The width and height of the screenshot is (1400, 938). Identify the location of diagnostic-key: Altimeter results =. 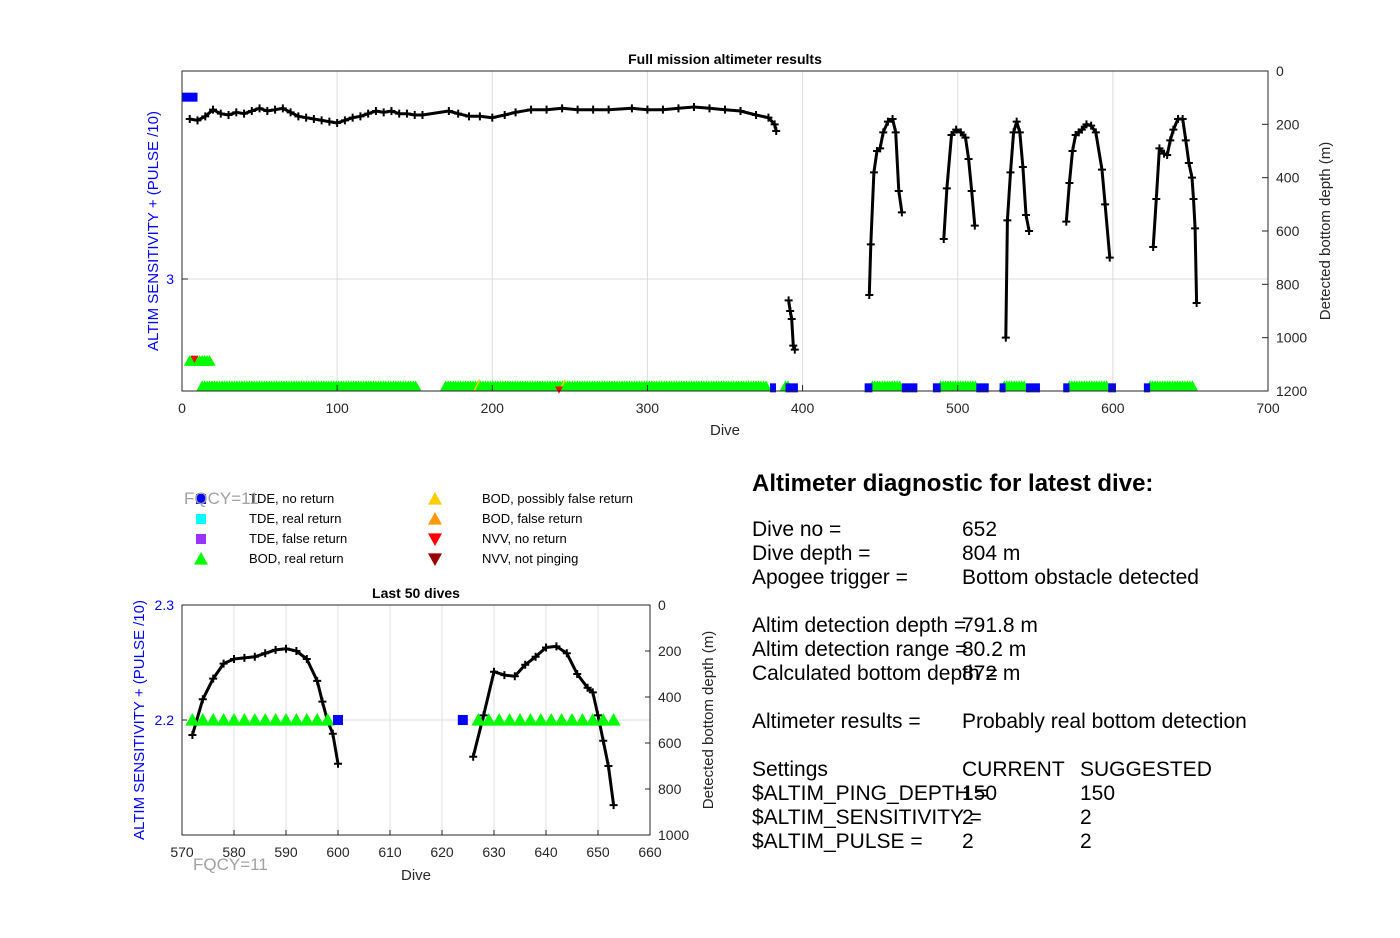
(836, 721).